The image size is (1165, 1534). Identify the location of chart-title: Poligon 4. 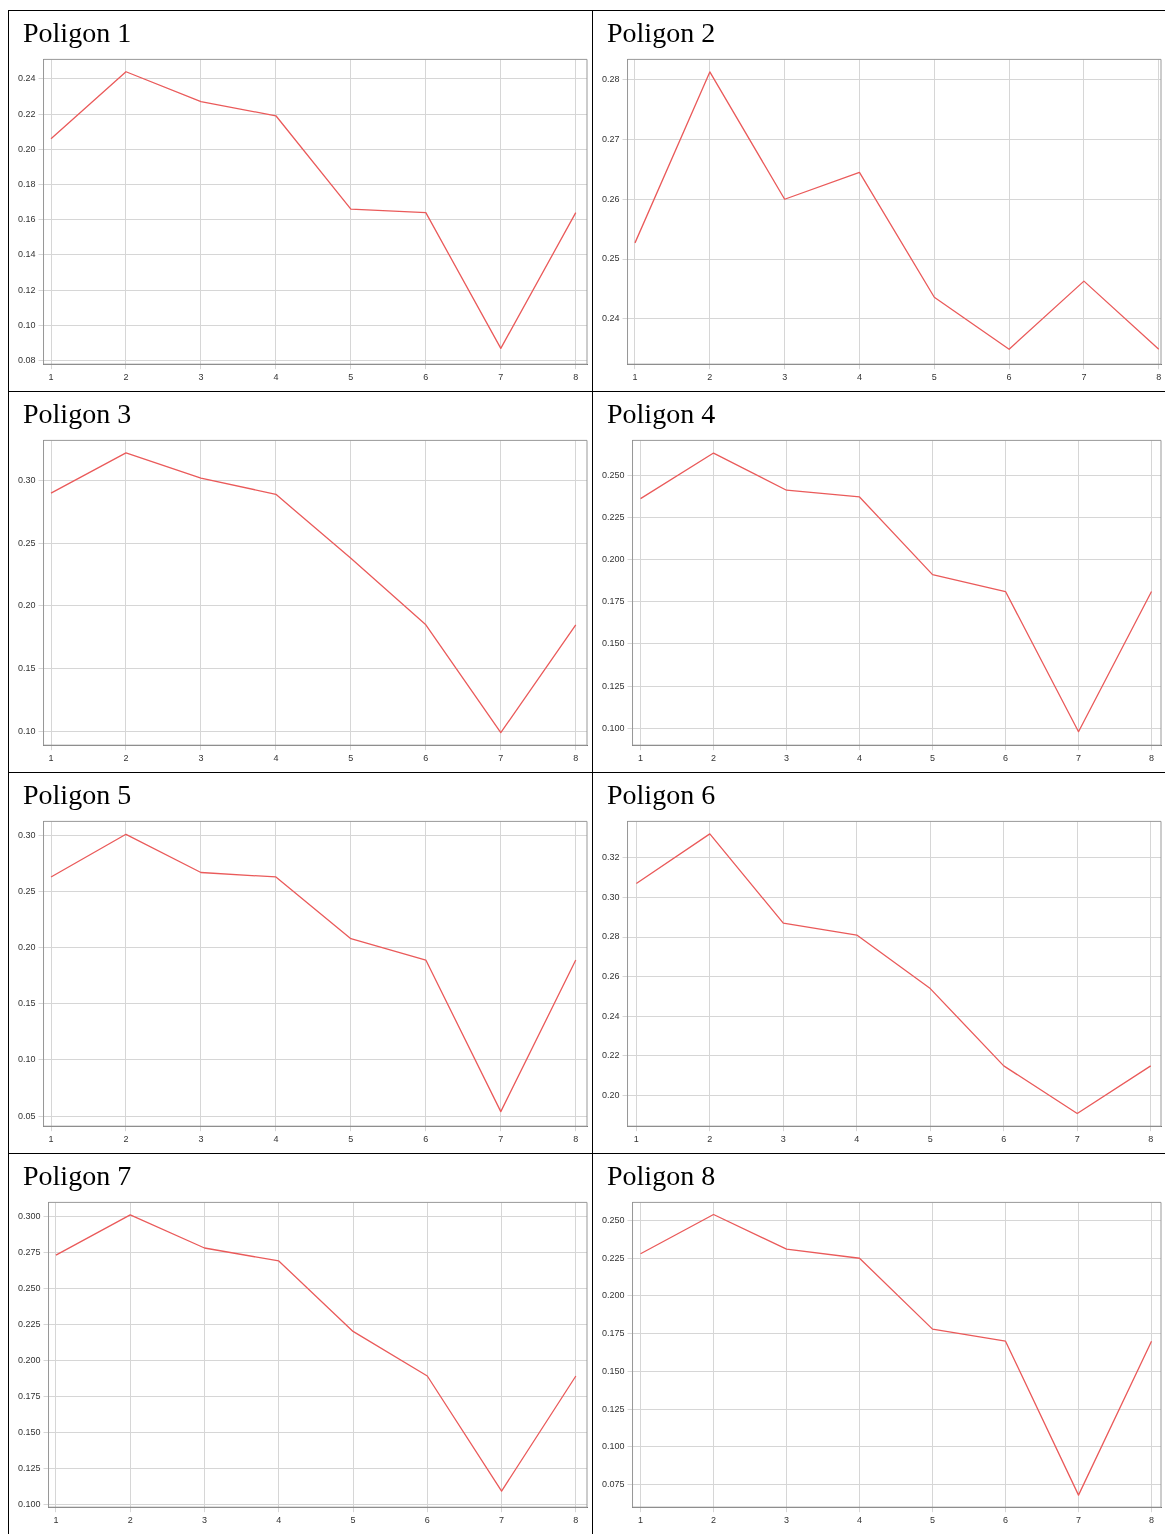
(661, 414).